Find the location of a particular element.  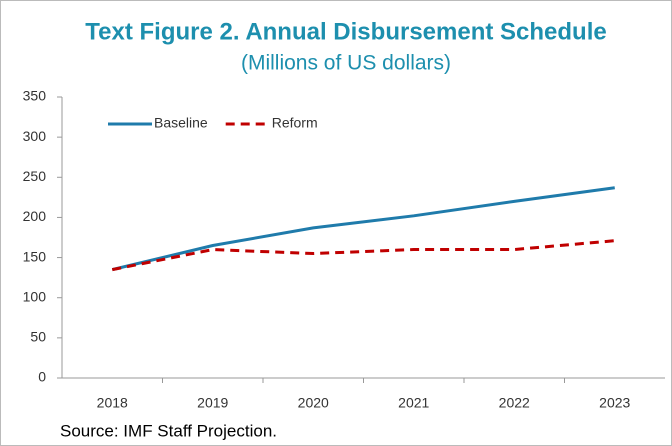

legend-label: Baseline is located at coordinates (181, 123).